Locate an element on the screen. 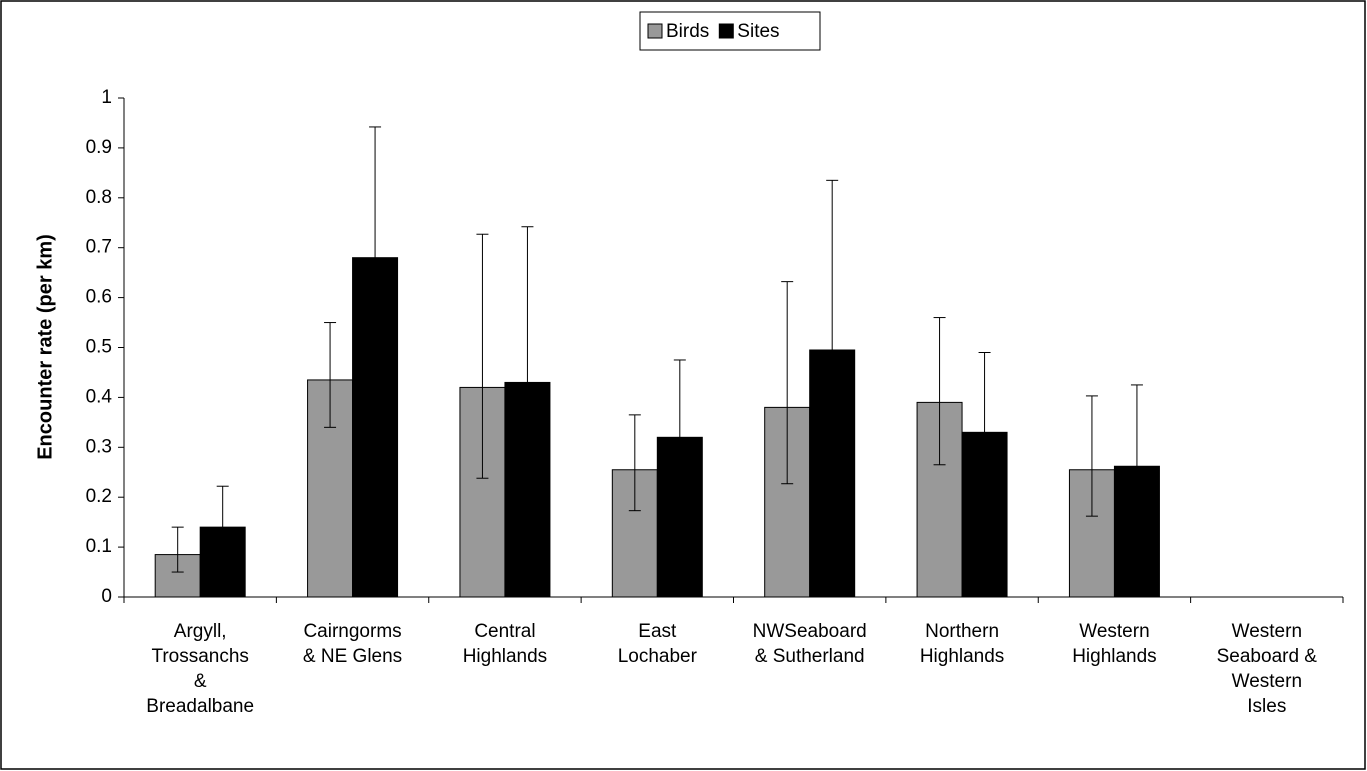  x-tick-label: Argyll, Trossanchs & Breadalbane is located at coordinates (200, 669).